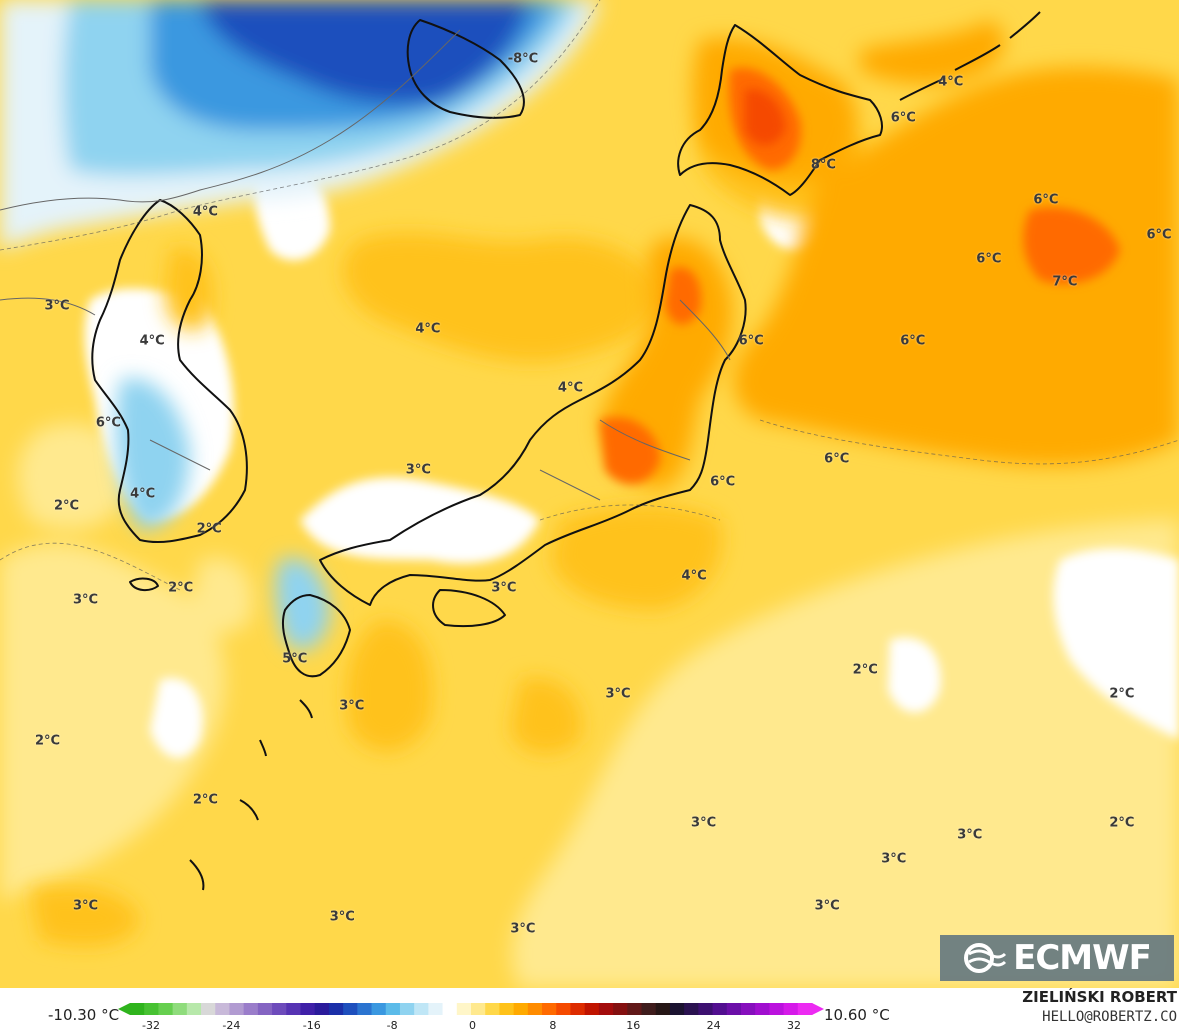 Image resolution: width=1179 pixels, height=1035 pixels. What do you see at coordinates (857, 1015) in the screenshot?
I see `scale-max-label: 10.60 °C` at bounding box center [857, 1015].